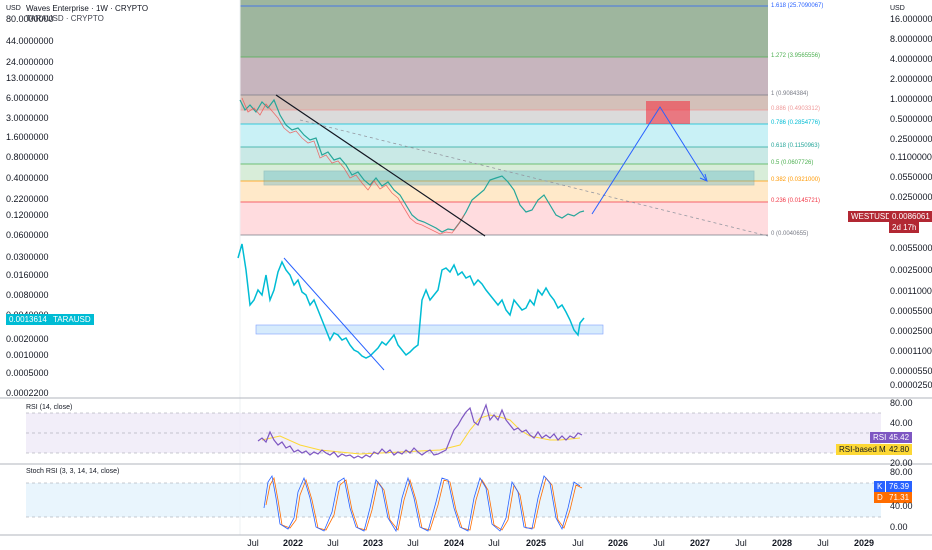 The height and width of the screenshot is (550, 932). I want to click on fib-level-label: 1.618 (25.7090067), so click(797, 6).